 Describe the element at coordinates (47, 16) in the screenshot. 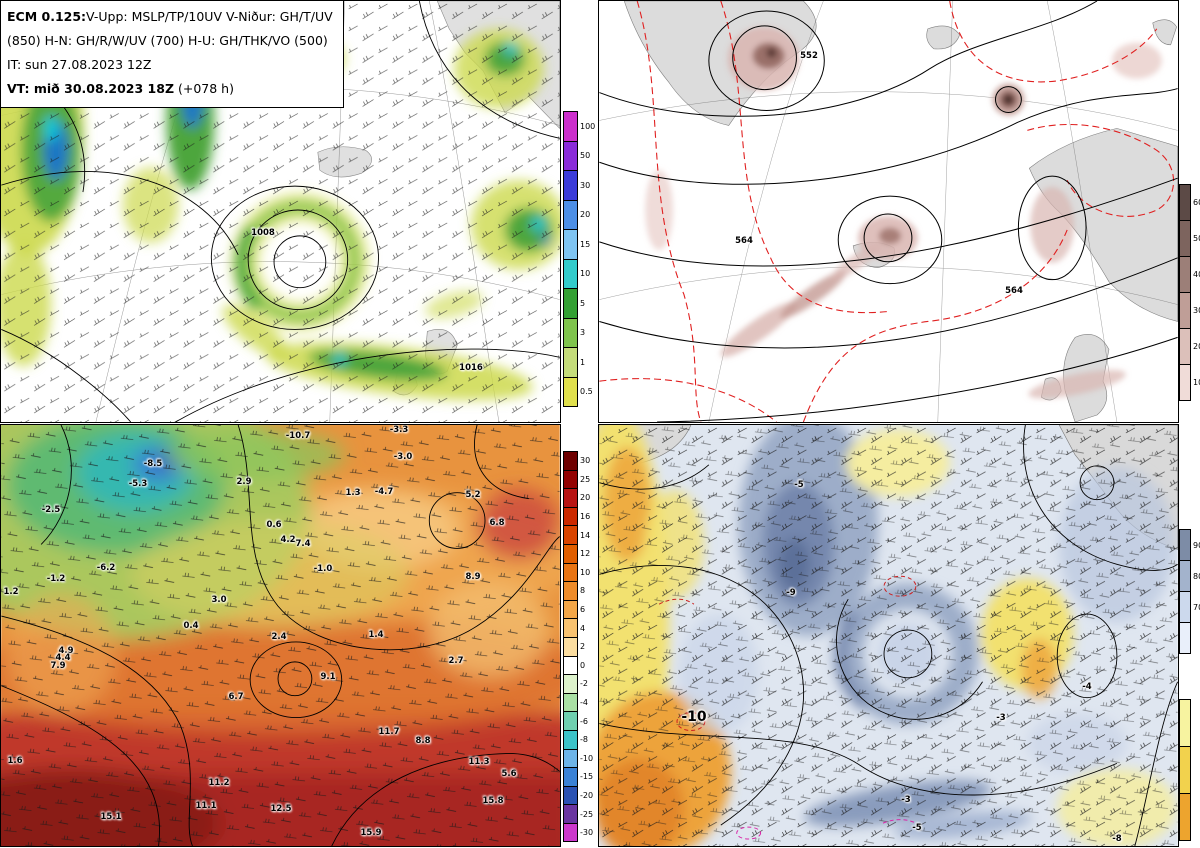

I see `model-name: ECM 0.125:` at that location.